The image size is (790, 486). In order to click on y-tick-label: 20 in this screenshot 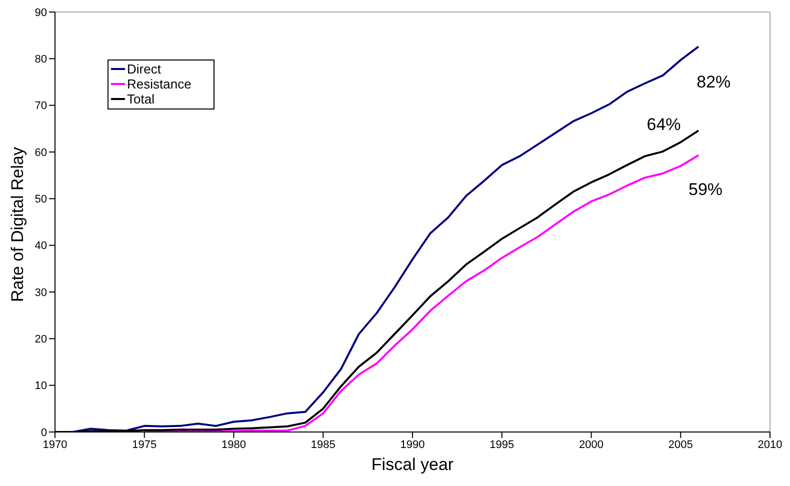, I will do `click(40, 340)`.